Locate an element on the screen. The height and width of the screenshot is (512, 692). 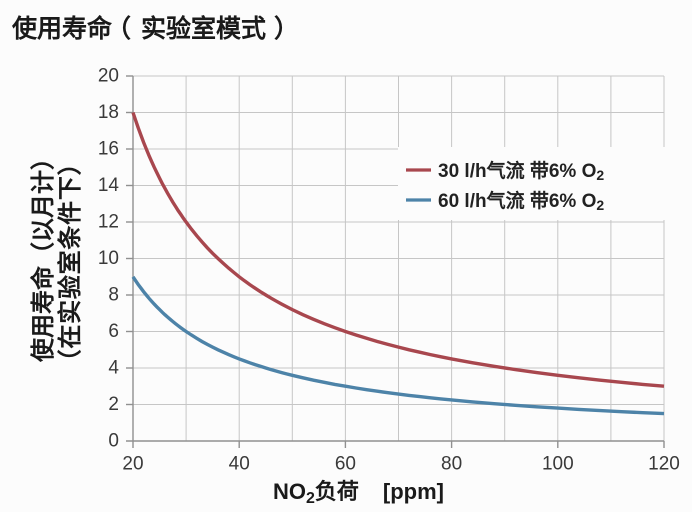
svg-text: 6 is located at coordinates (113, 331).